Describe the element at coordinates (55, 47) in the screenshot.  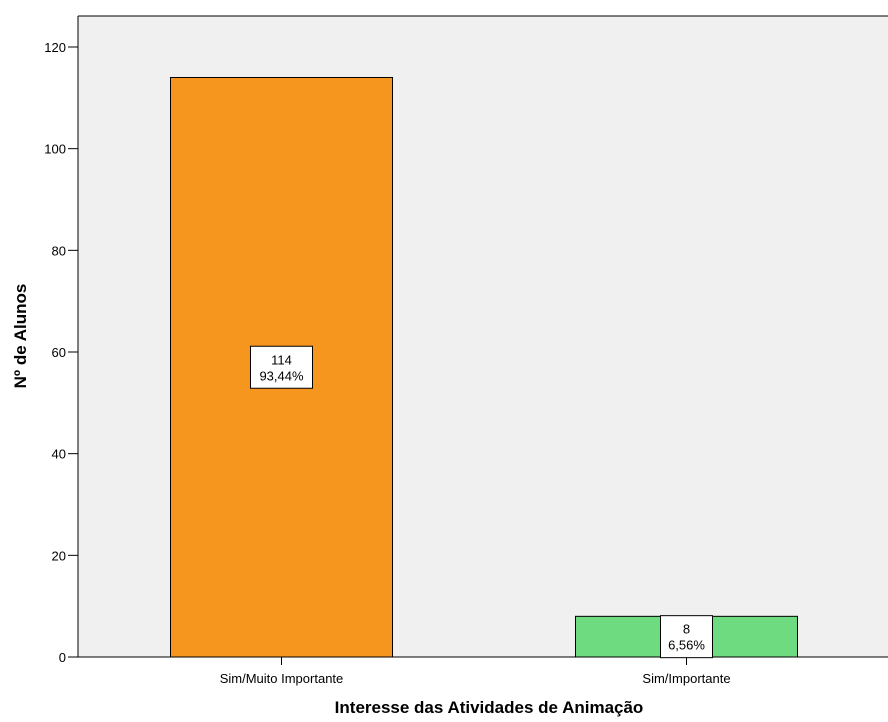
I see `y-tick-label: 120` at that location.